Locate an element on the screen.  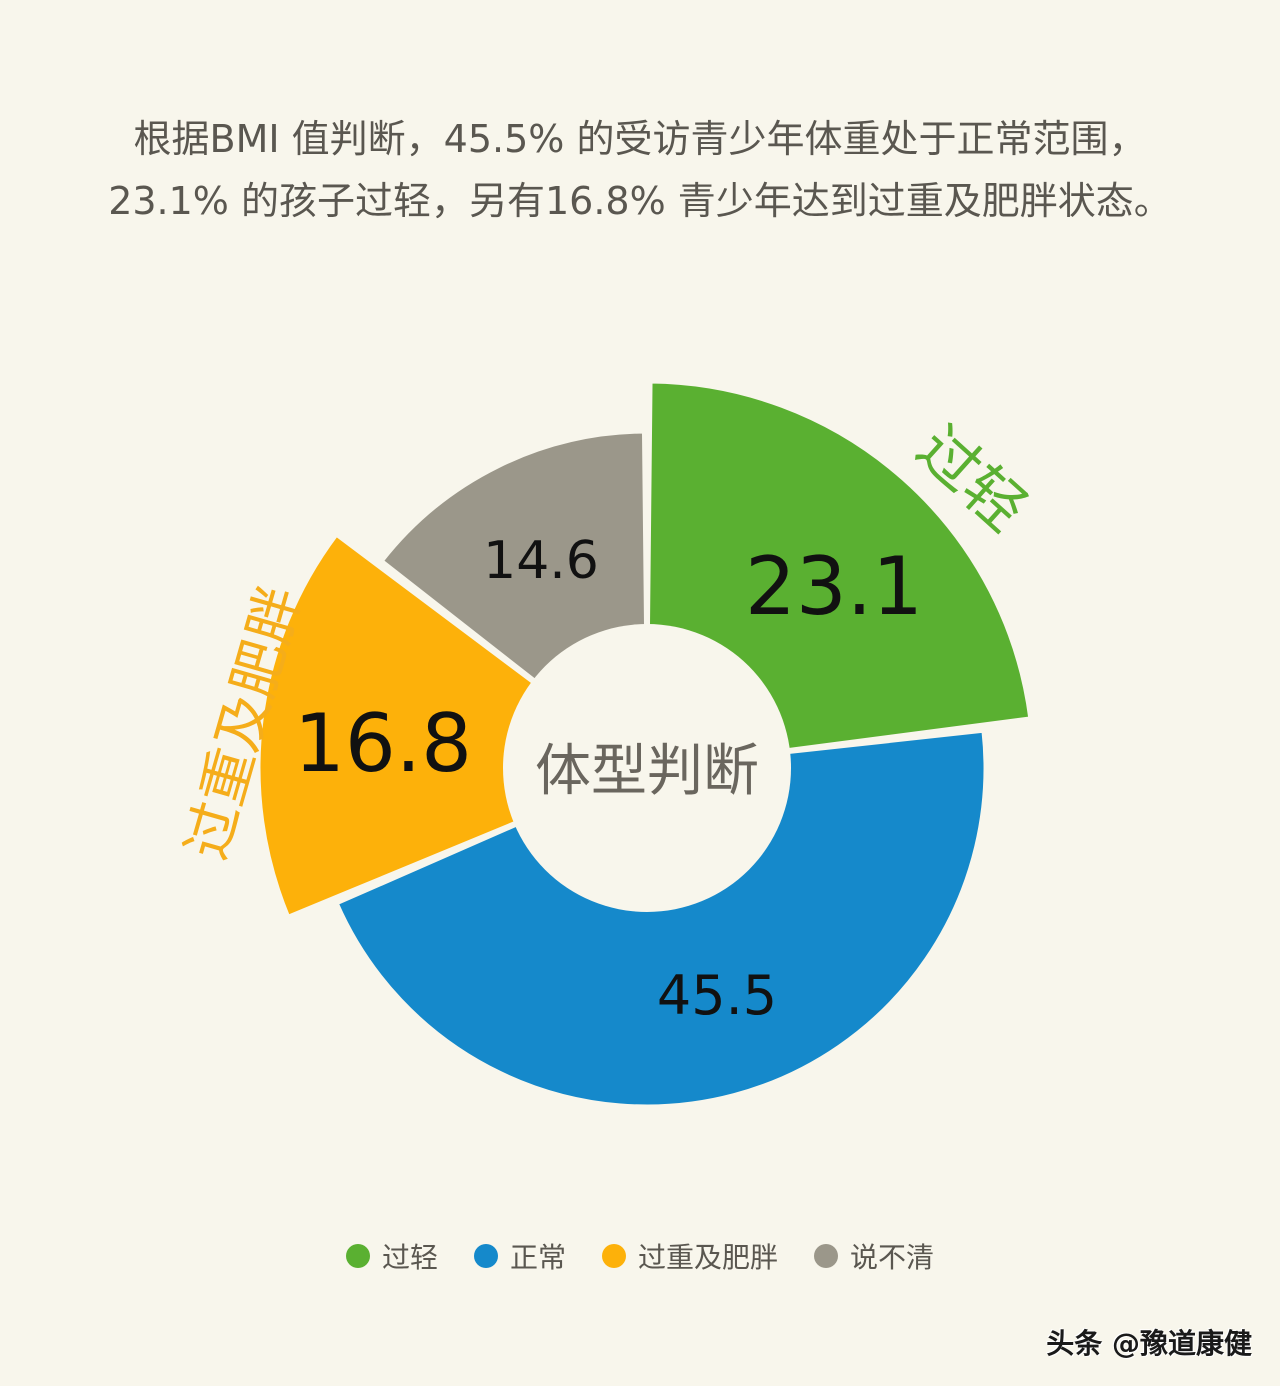
legend-item-overweight: 过重及肥胖 is located at coordinates (690, 1256).